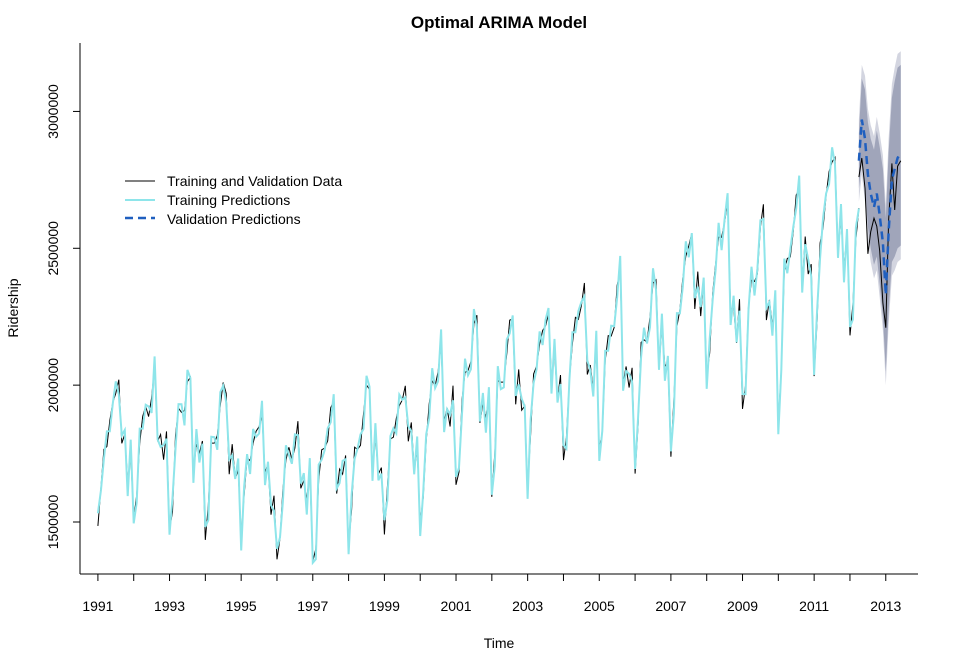 Image resolution: width=960 pixels, height=672 pixels. I want to click on y-axis: 1500000 2000000 2500000 3000000, so click(62, 316).